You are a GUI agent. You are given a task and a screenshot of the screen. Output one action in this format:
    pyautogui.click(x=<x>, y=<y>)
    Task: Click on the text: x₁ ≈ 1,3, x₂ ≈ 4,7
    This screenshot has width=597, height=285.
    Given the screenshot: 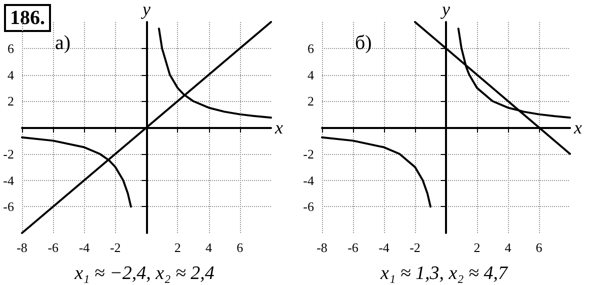 What is the action you would take?
    pyautogui.click(x=444, y=273)
    